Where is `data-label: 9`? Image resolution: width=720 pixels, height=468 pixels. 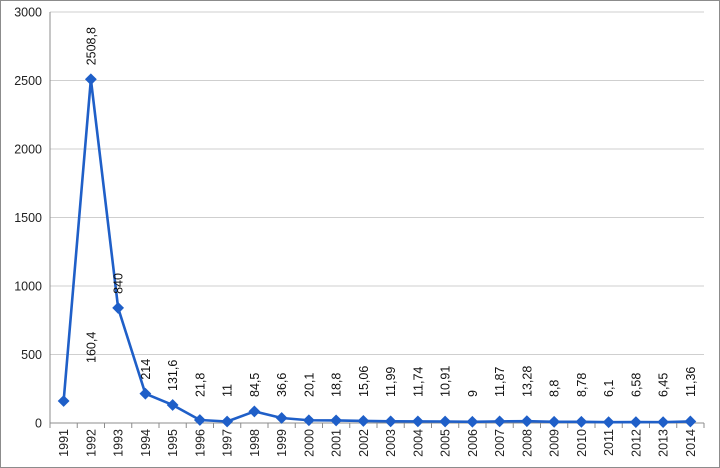 data-label: 9 is located at coordinates (473, 393).